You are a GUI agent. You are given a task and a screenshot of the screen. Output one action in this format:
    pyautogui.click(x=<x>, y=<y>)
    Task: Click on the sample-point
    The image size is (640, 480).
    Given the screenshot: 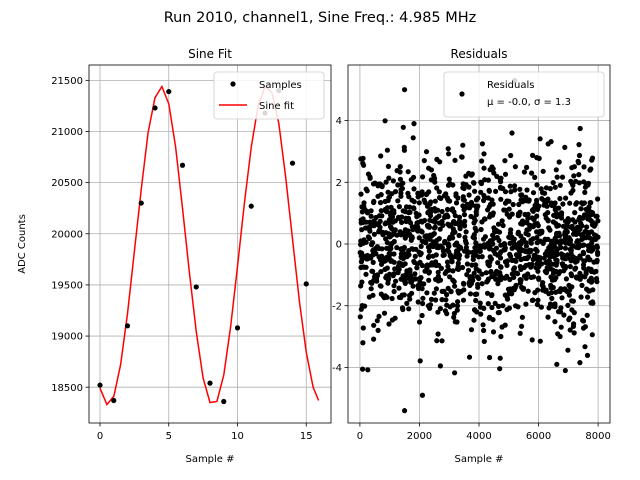 What is the action you would take?
    pyautogui.click(x=224, y=401)
    